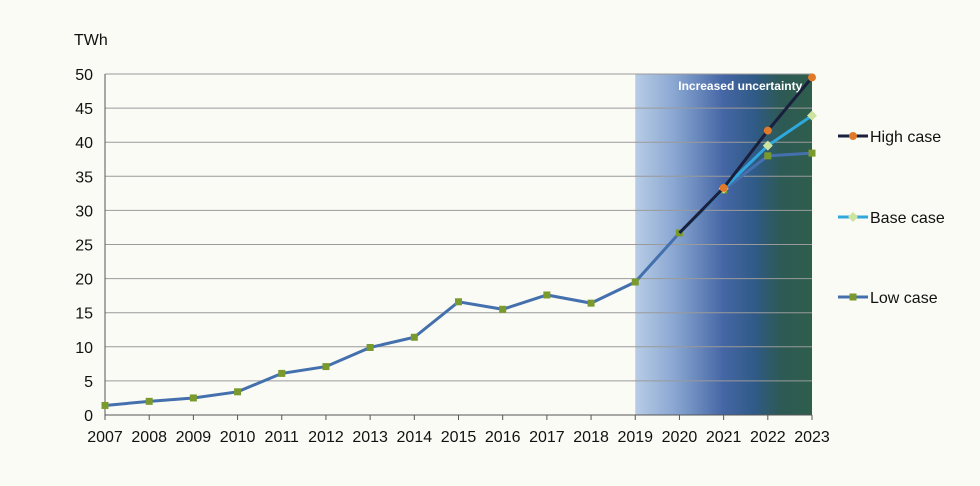 The width and height of the screenshot is (980, 486). Describe the element at coordinates (149, 437) in the screenshot. I see `x-tick-label: 2008` at that location.